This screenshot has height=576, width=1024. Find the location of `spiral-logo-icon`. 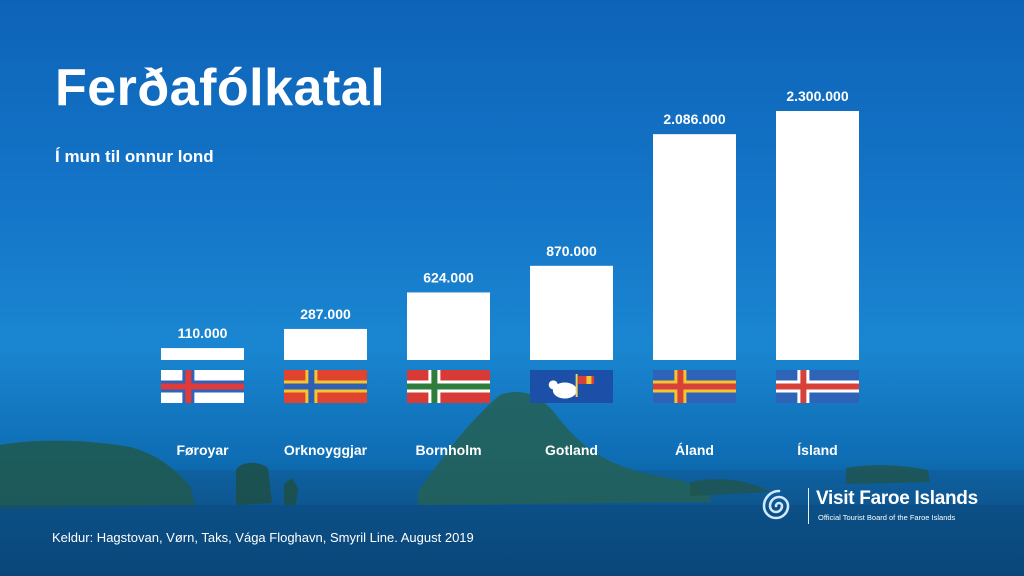

spiral-logo-icon is located at coordinates (776, 504).